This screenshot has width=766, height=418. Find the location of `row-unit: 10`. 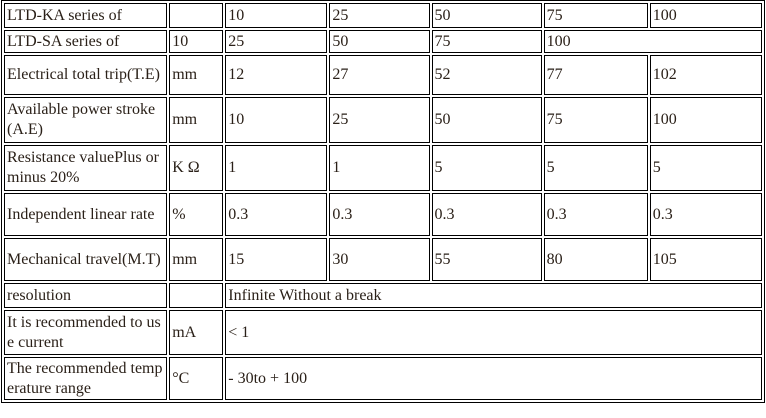

row-unit: 10 is located at coordinates (196, 41).